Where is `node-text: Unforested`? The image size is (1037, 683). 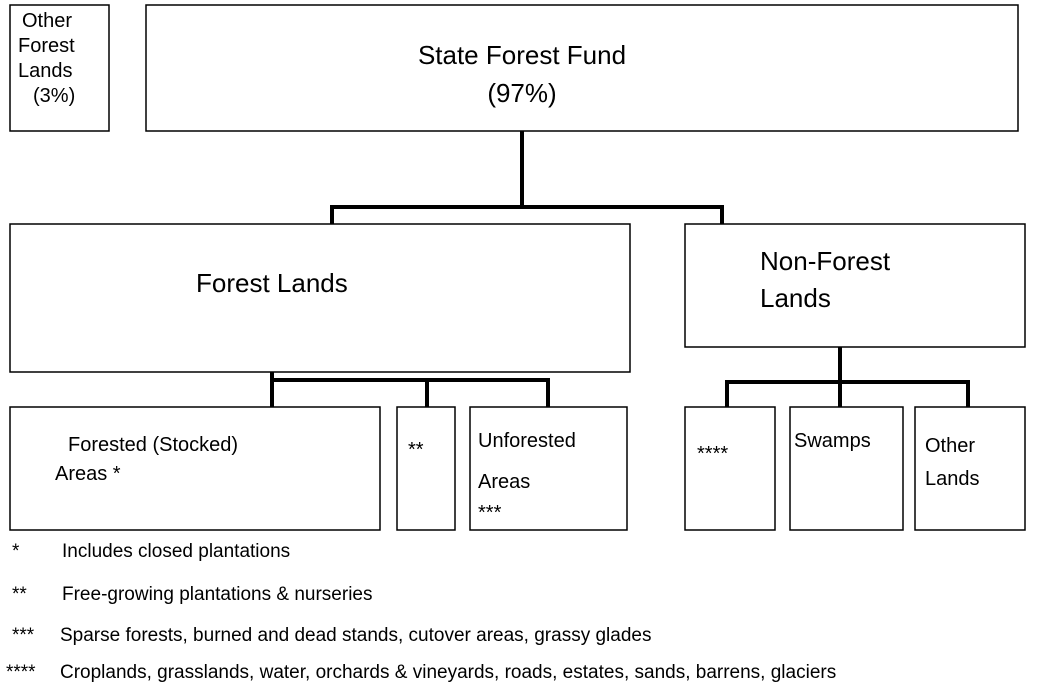
node-text: Unforested is located at coordinates (527, 441).